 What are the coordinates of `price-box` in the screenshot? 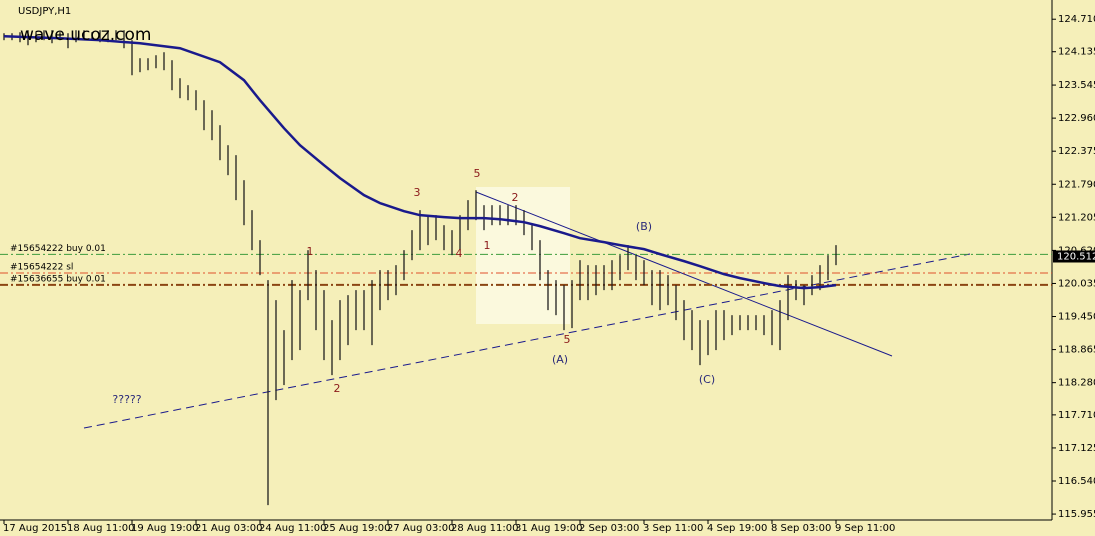 It's located at (1074, 256).